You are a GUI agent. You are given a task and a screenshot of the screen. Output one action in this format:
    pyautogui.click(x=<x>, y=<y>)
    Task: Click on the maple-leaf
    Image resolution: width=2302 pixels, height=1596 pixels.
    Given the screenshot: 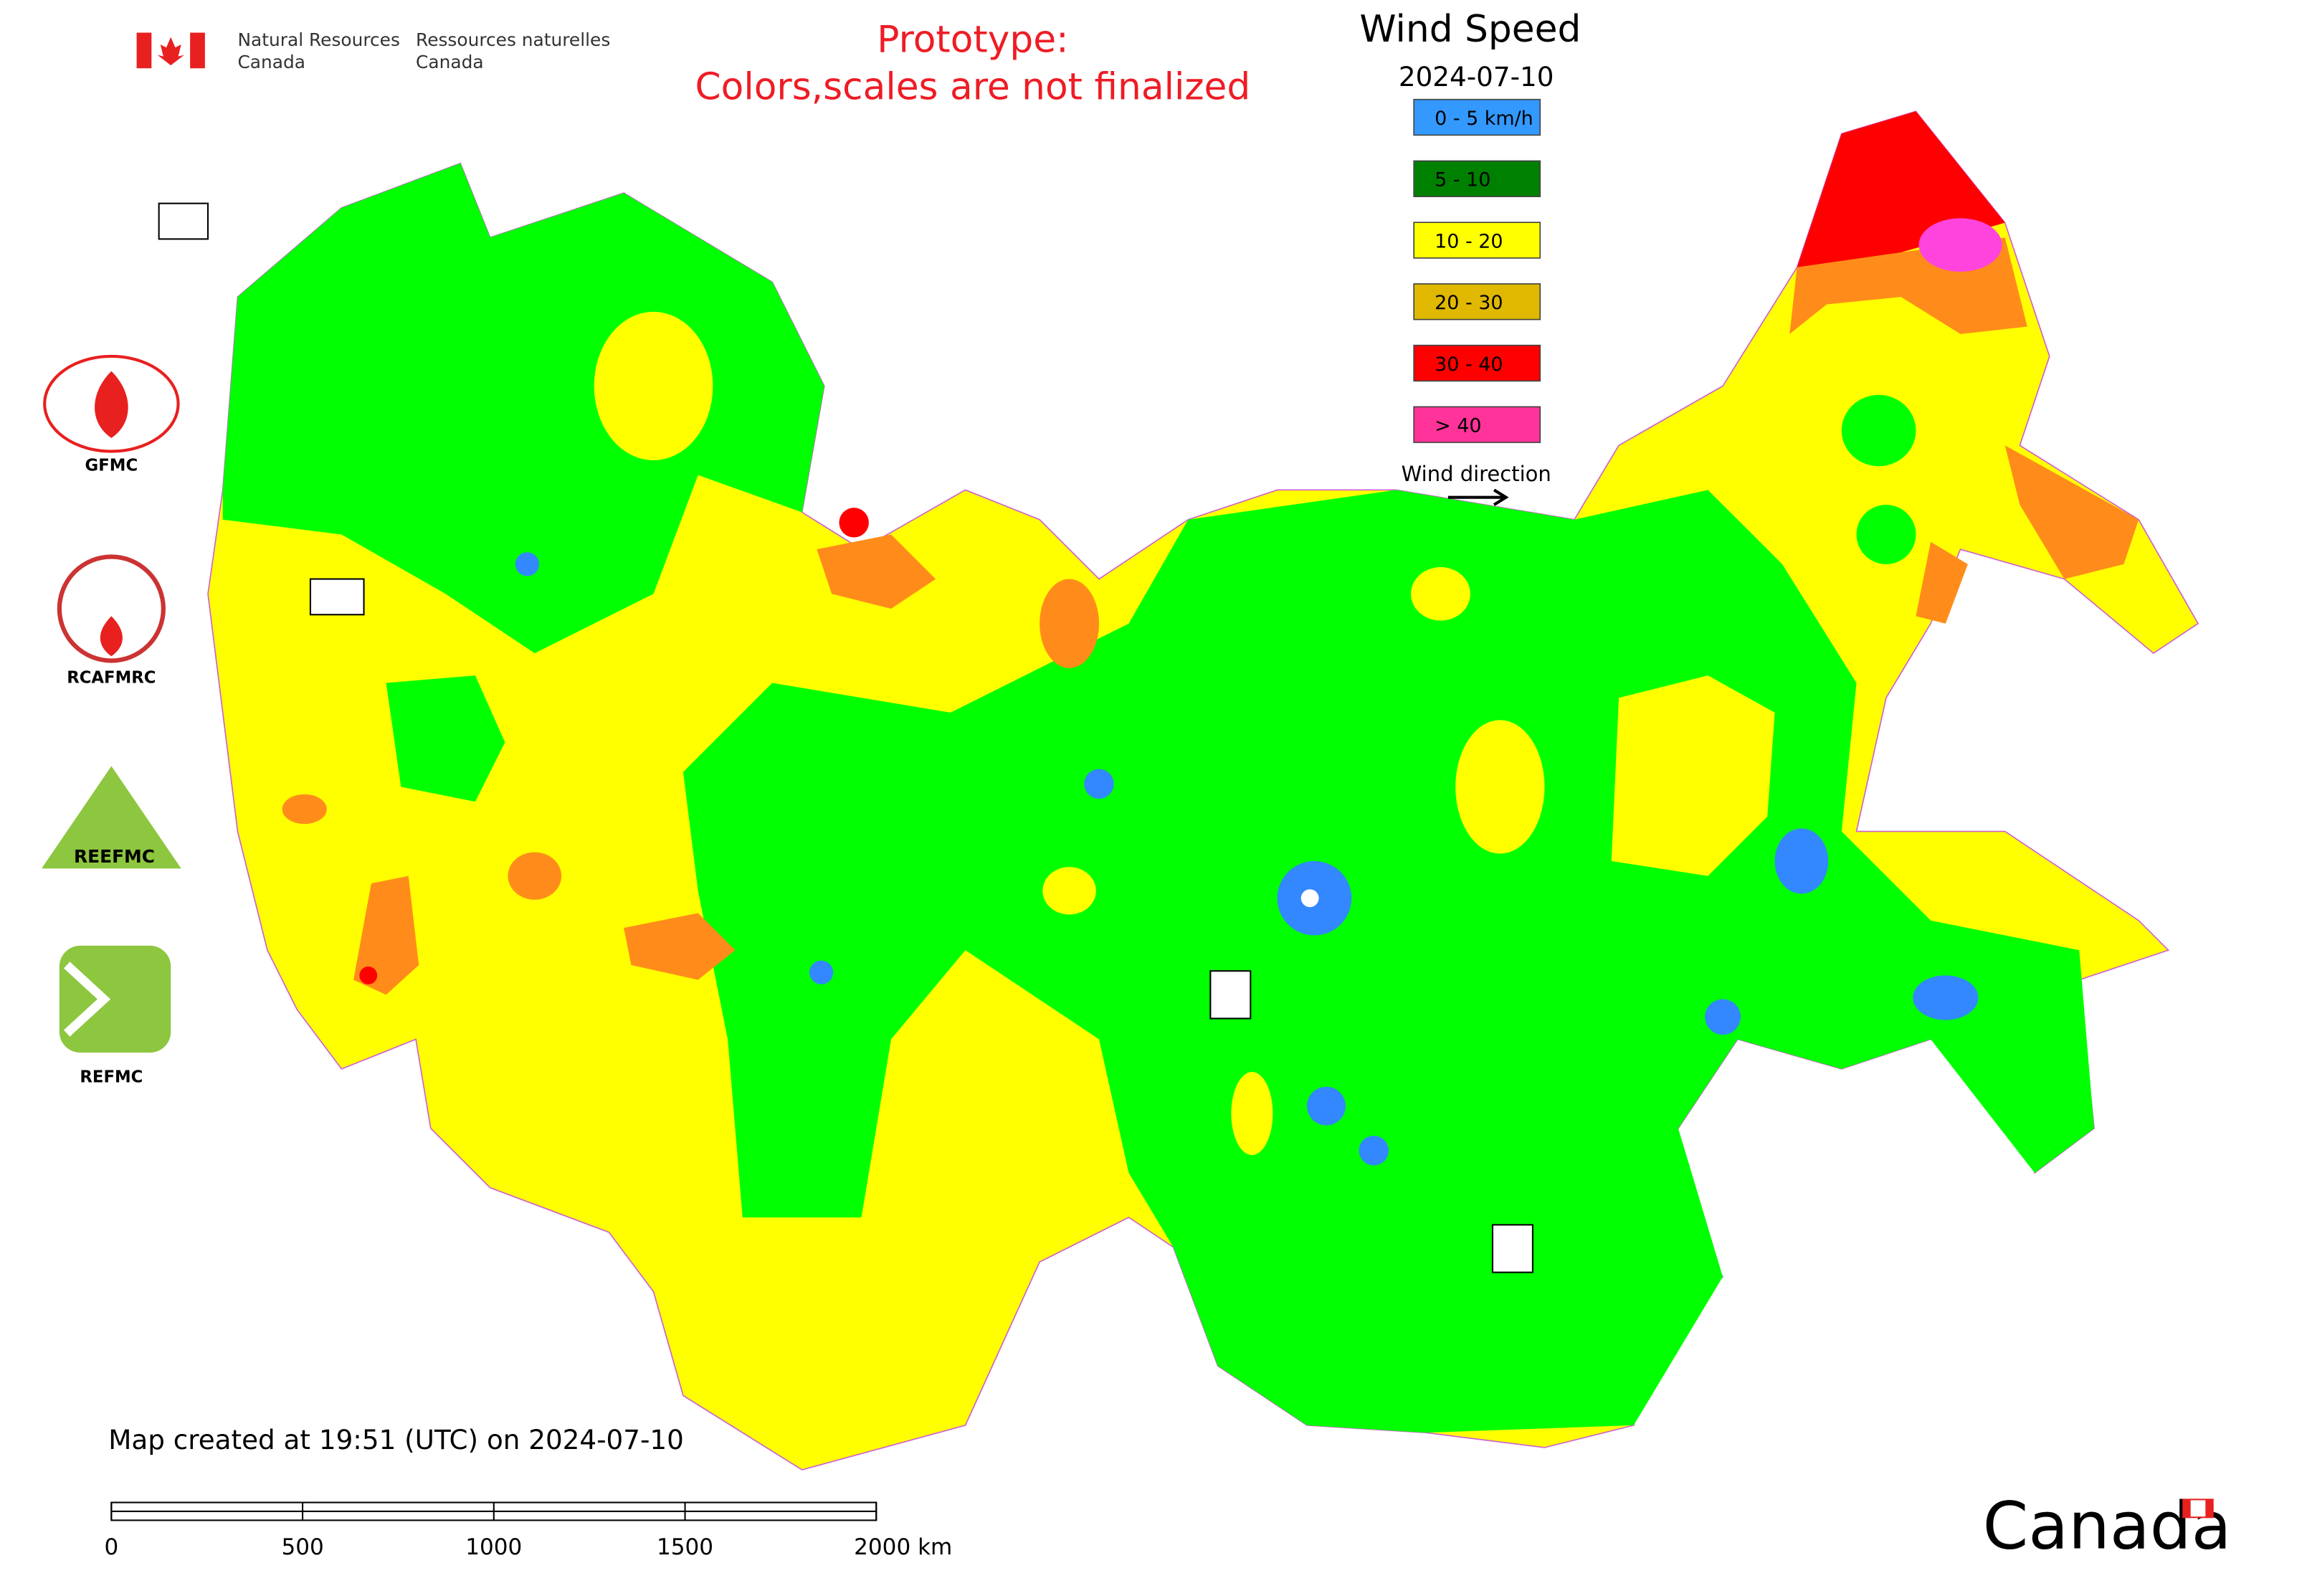 What is the action you would take?
    pyautogui.click(x=170, y=51)
    